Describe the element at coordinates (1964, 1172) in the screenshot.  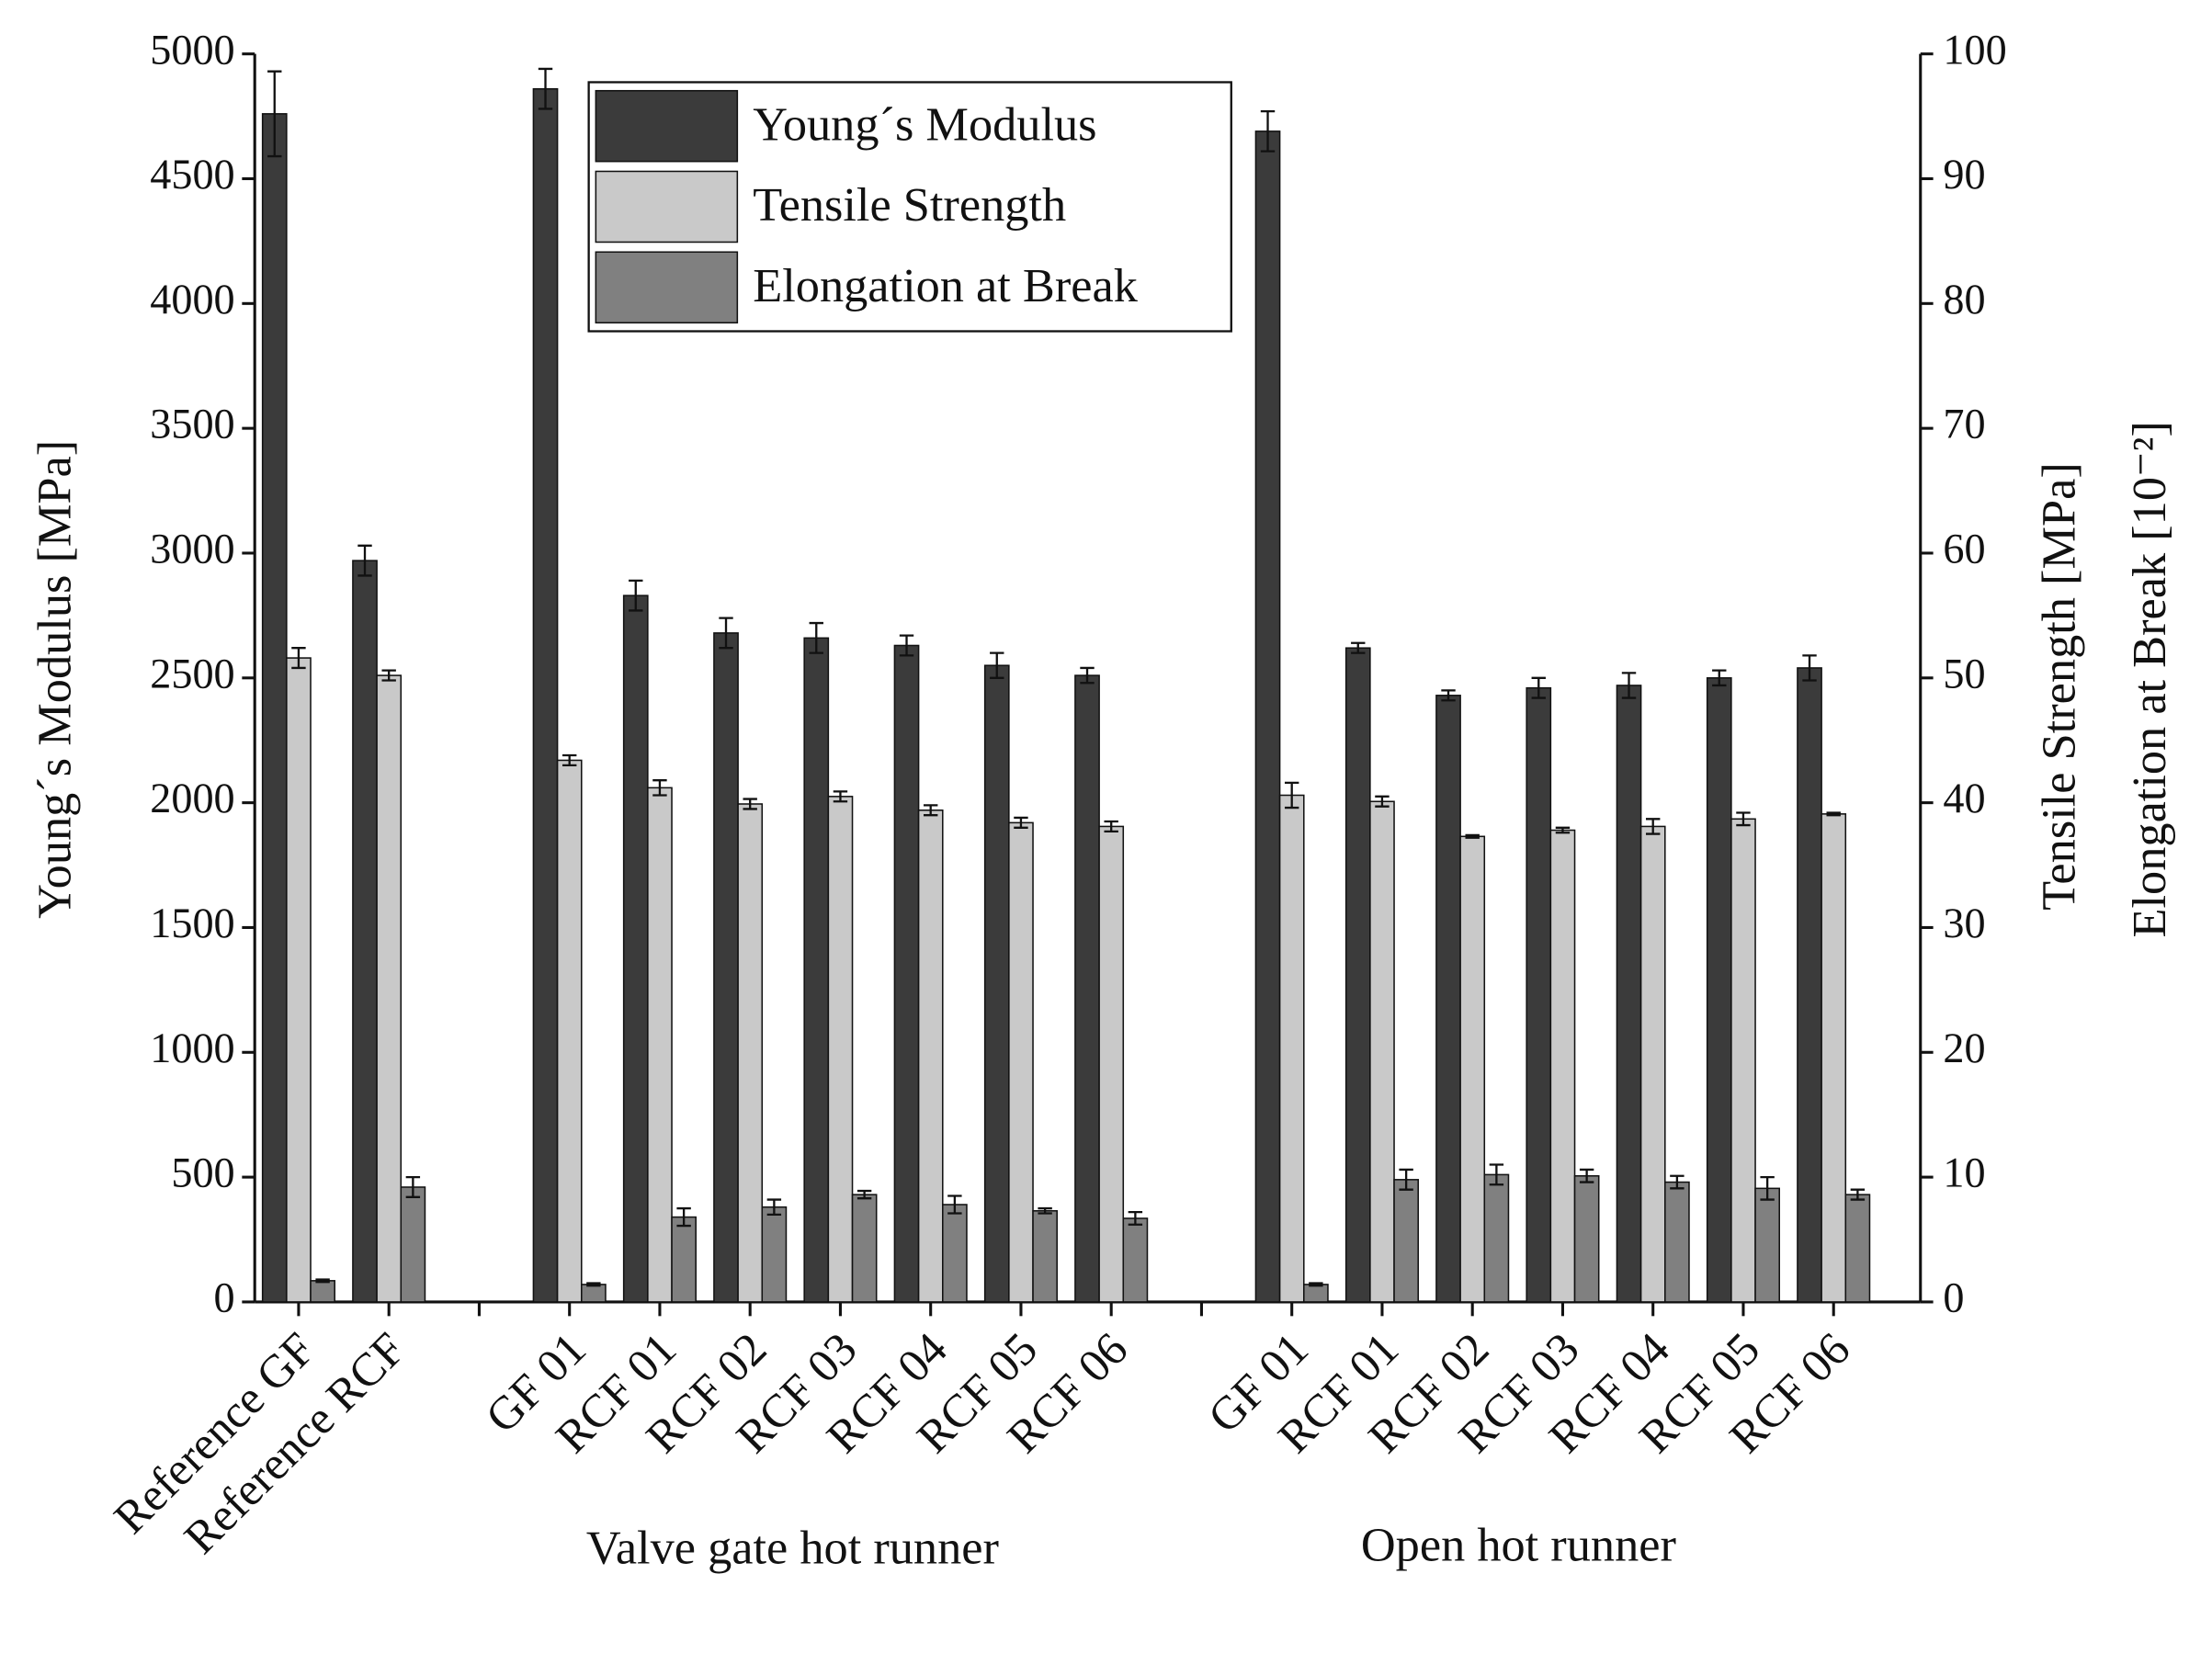
I see `y2-tick-label: 10` at that location.